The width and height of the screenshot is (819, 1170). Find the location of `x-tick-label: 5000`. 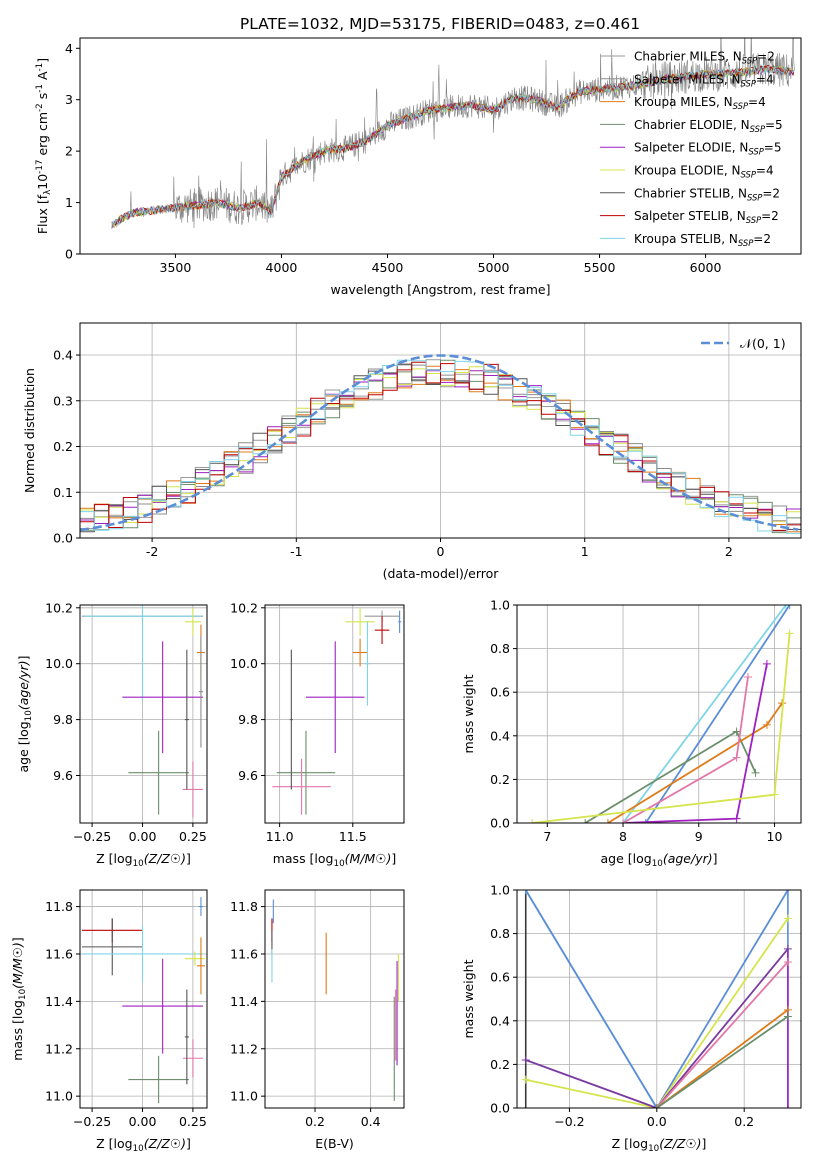

x-tick-label: 5000 is located at coordinates (494, 267).